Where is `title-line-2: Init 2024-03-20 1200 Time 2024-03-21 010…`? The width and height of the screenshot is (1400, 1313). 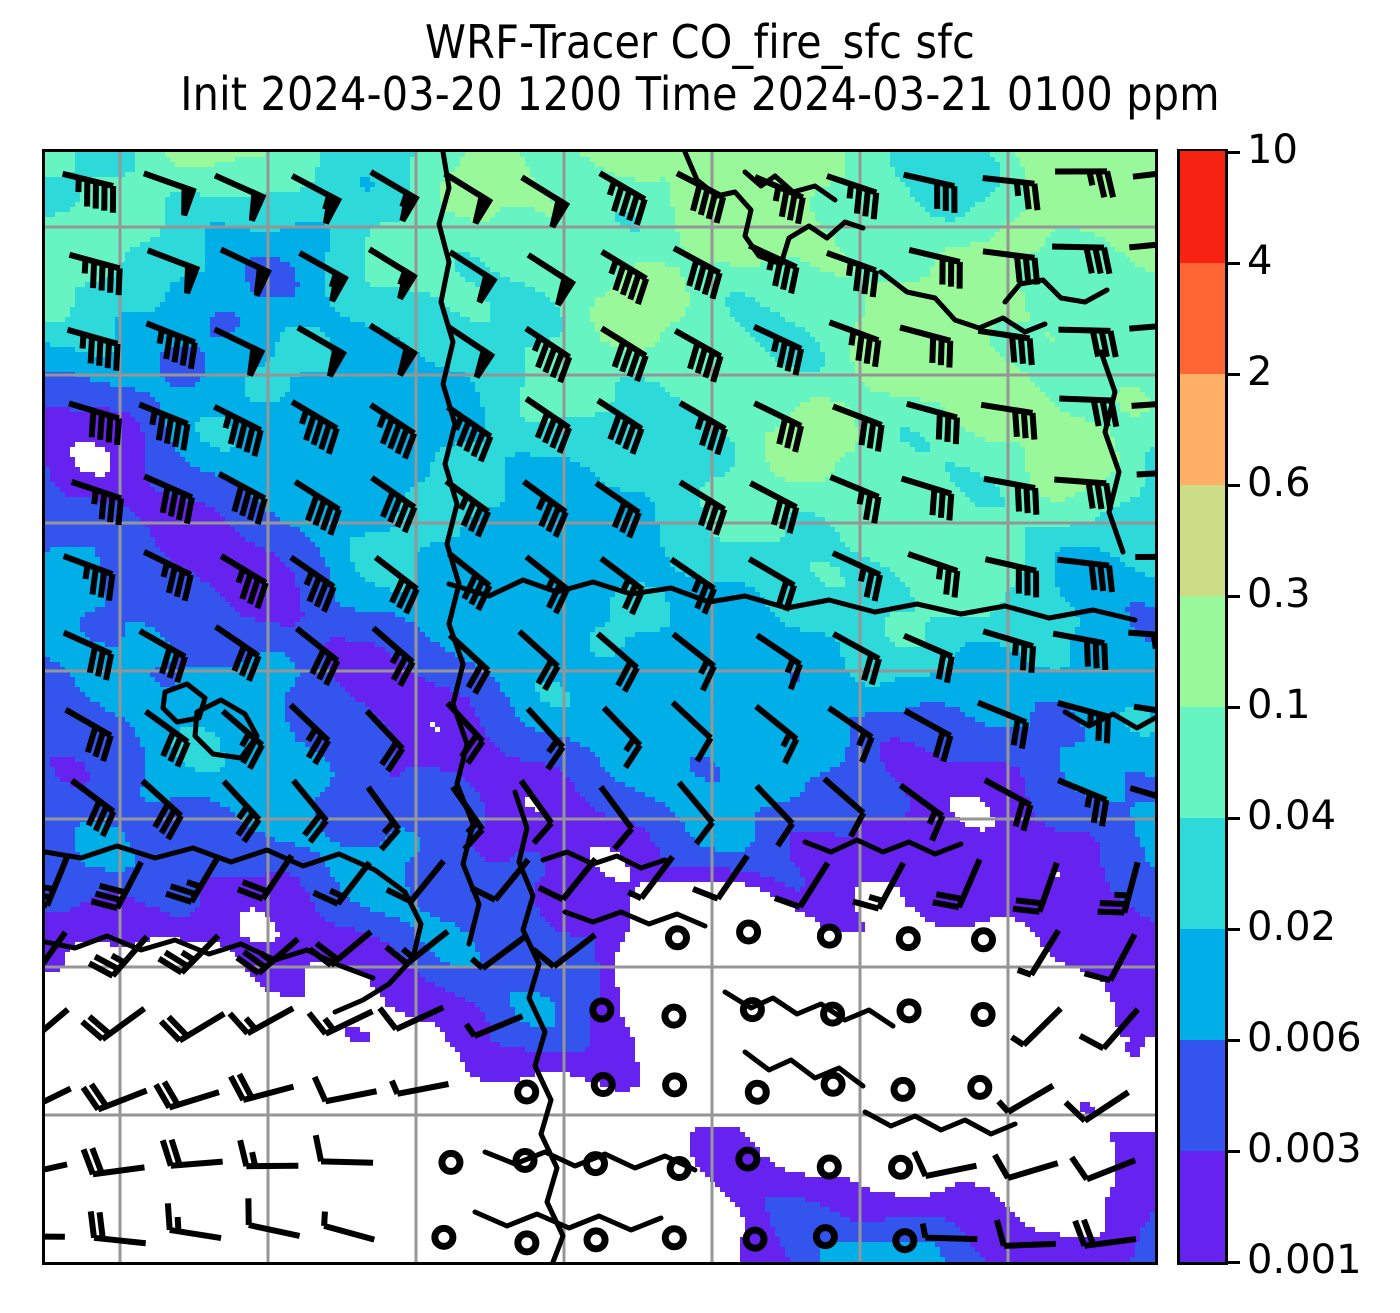
title-line-2: Init 2024-03-20 1200 Time 2024-03-21 010… is located at coordinates (700, 94).